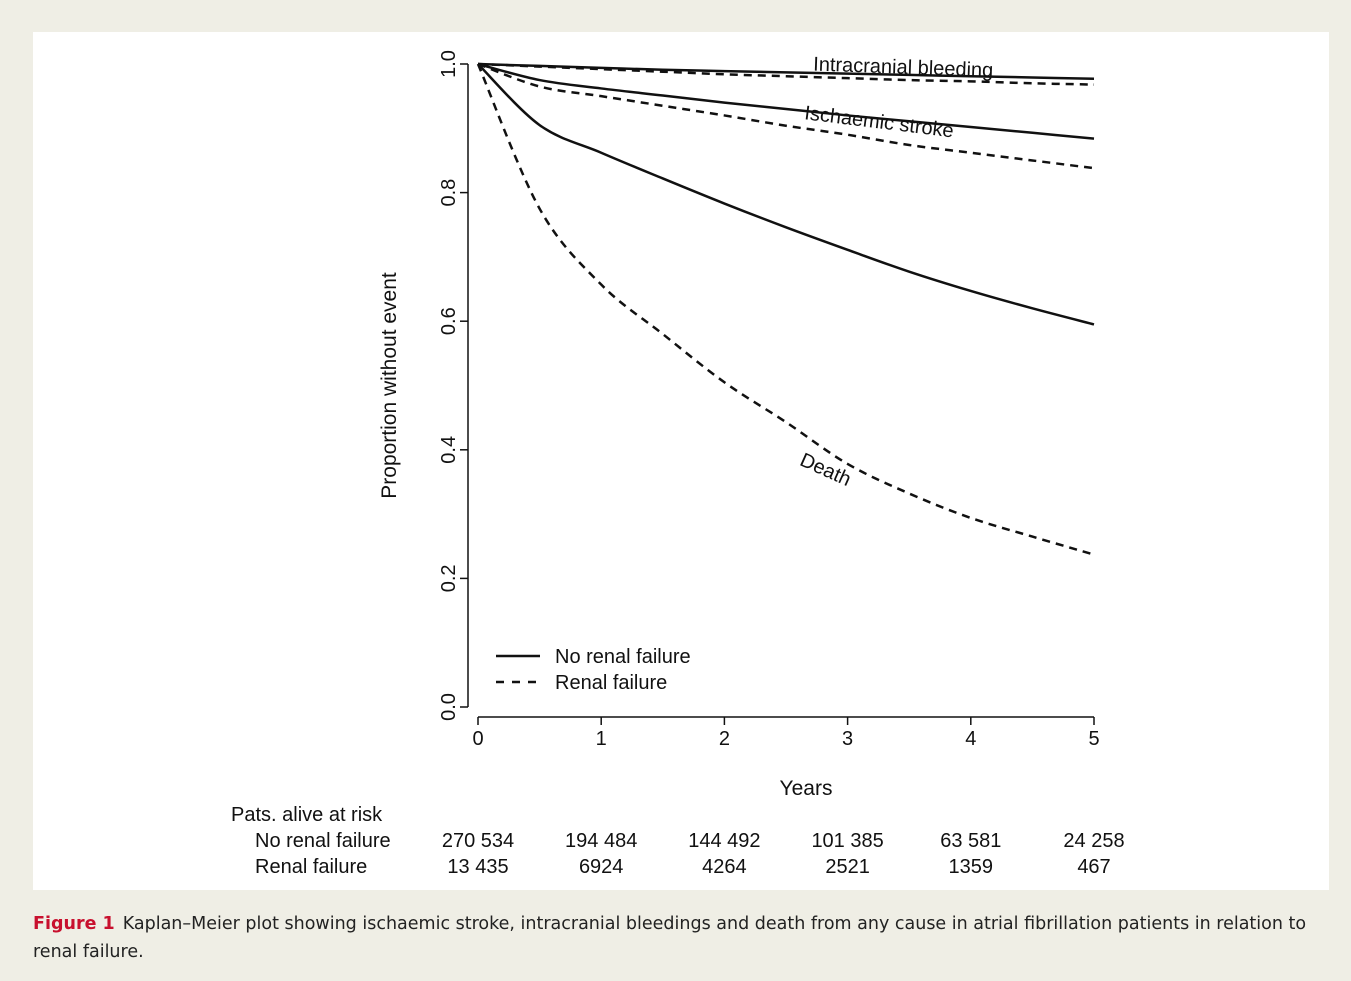  What do you see at coordinates (601, 739) in the screenshot?
I see `x-tick-label: 1` at bounding box center [601, 739].